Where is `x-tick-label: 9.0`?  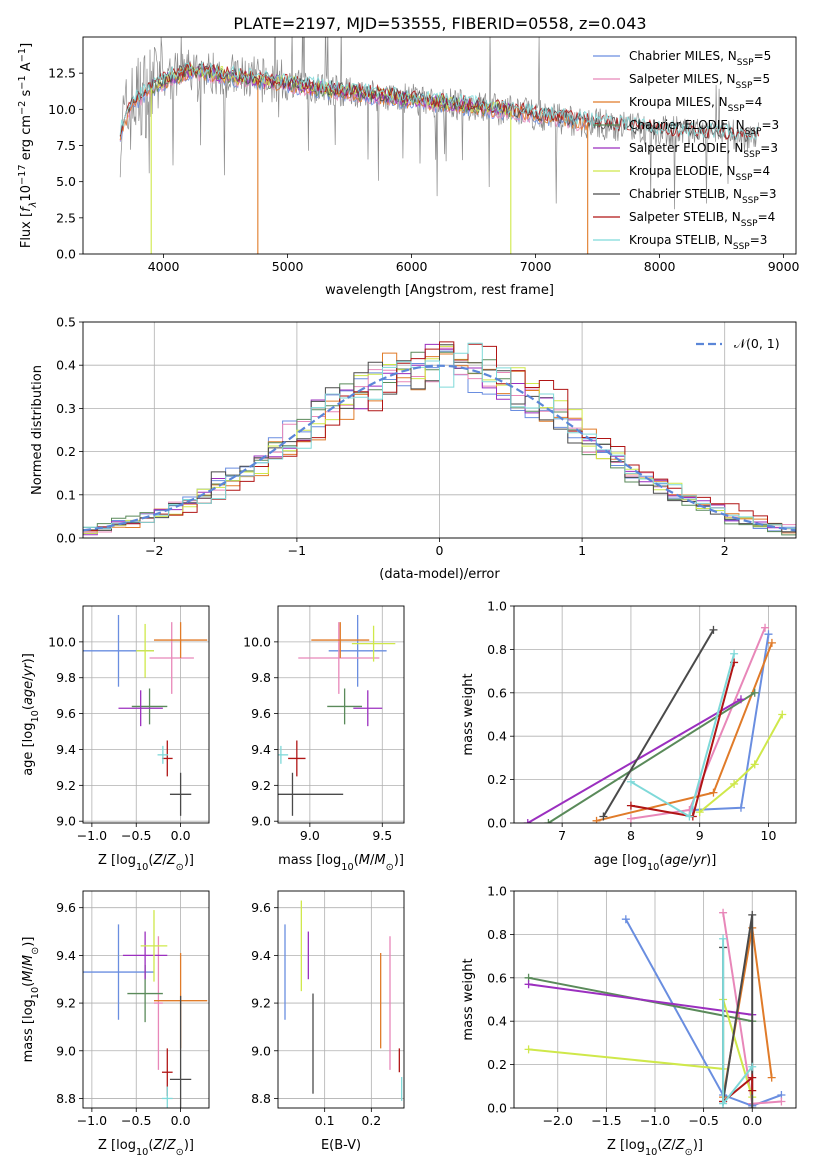 x-tick-label: 9.0 is located at coordinates (310, 835).